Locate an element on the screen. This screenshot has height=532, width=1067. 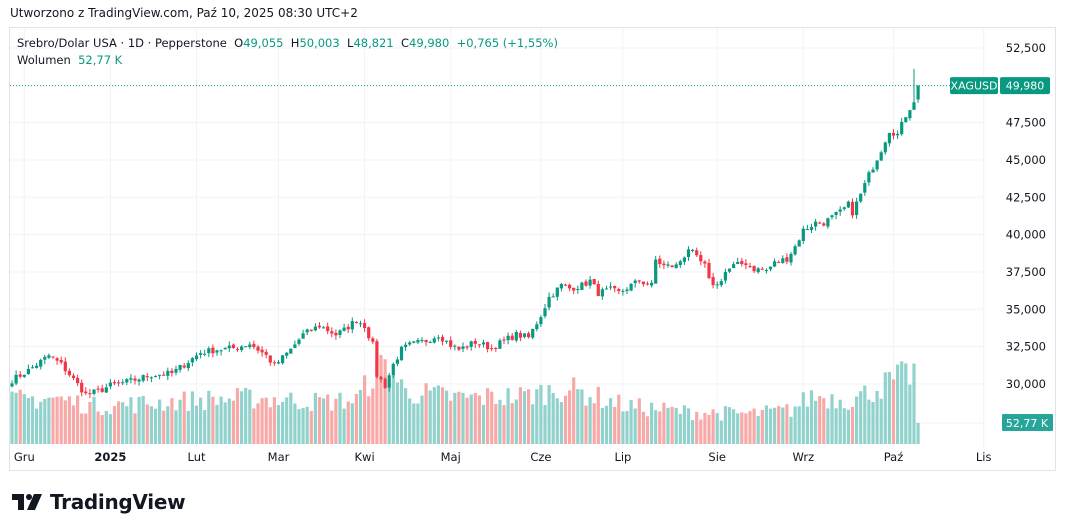
volume-value: 52,77 K is located at coordinates (100, 60).